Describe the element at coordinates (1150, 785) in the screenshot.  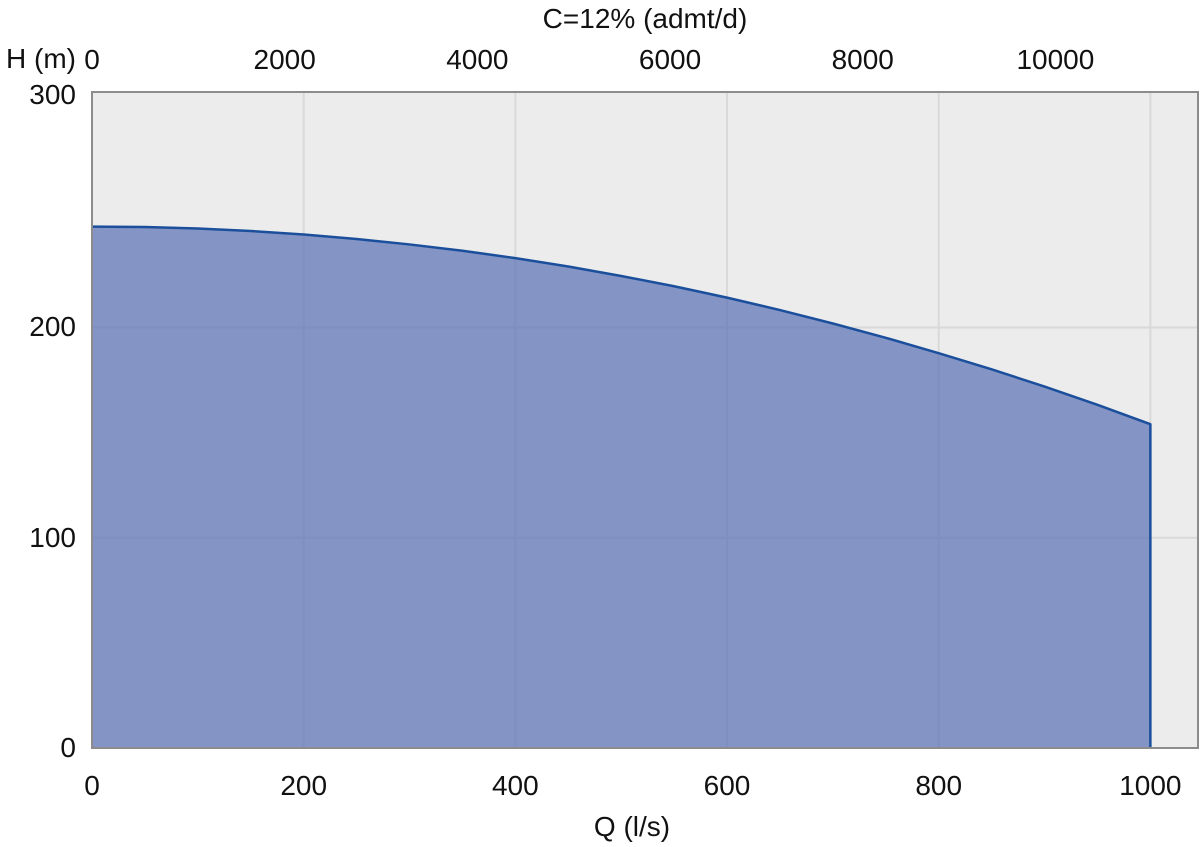
I see `x-axis-tick-label: 1000` at that location.